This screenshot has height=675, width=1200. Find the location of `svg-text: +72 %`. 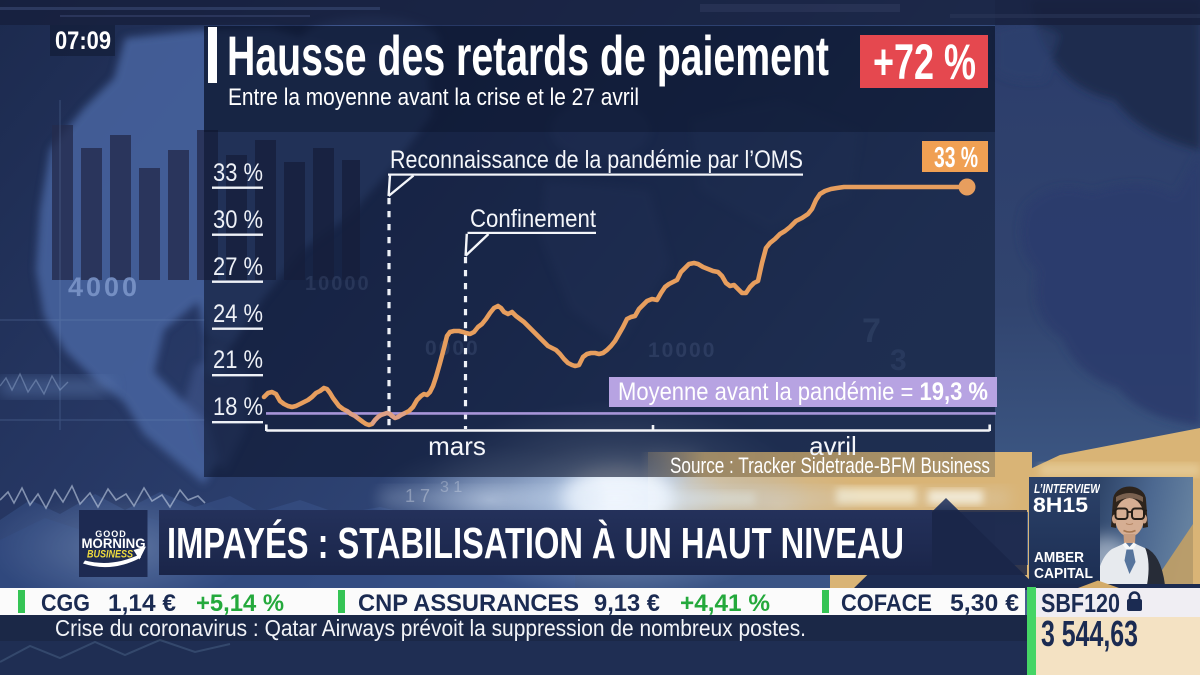

svg-text: +72 % is located at coordinates (924, 62).